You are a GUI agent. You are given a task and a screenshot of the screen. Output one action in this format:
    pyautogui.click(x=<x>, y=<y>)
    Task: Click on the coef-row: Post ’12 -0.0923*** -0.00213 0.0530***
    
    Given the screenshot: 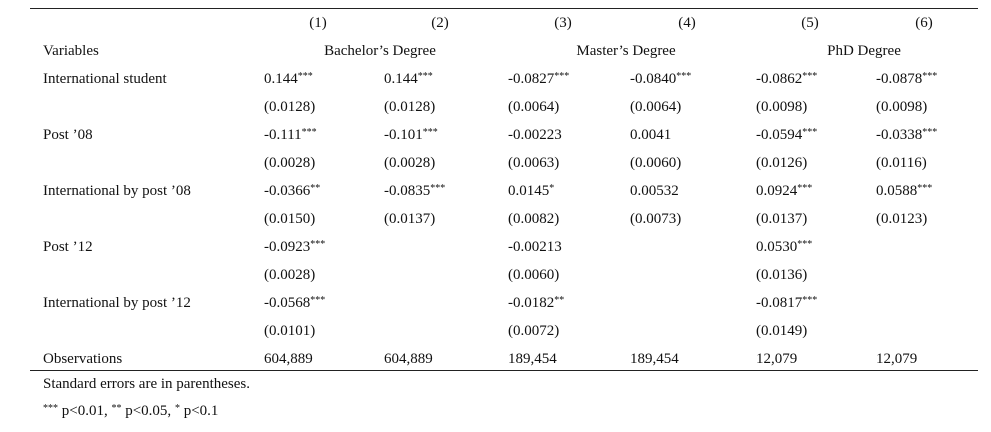 What is the action you would take?
    pyautogui.click(x=504, y=247)
    